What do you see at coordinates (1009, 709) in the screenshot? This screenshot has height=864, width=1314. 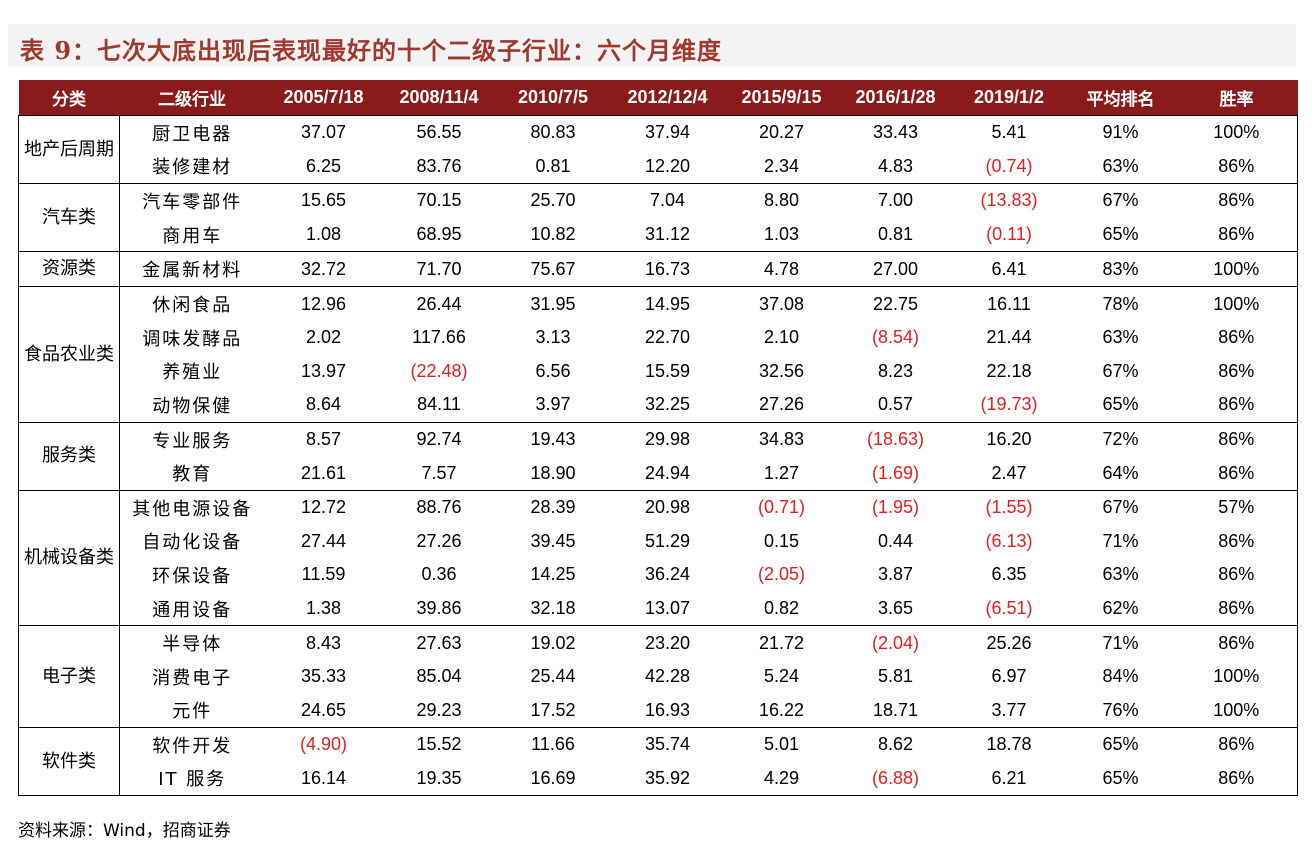 I see `return-value-cell: 3.77` at bounding box center [1009, 709].